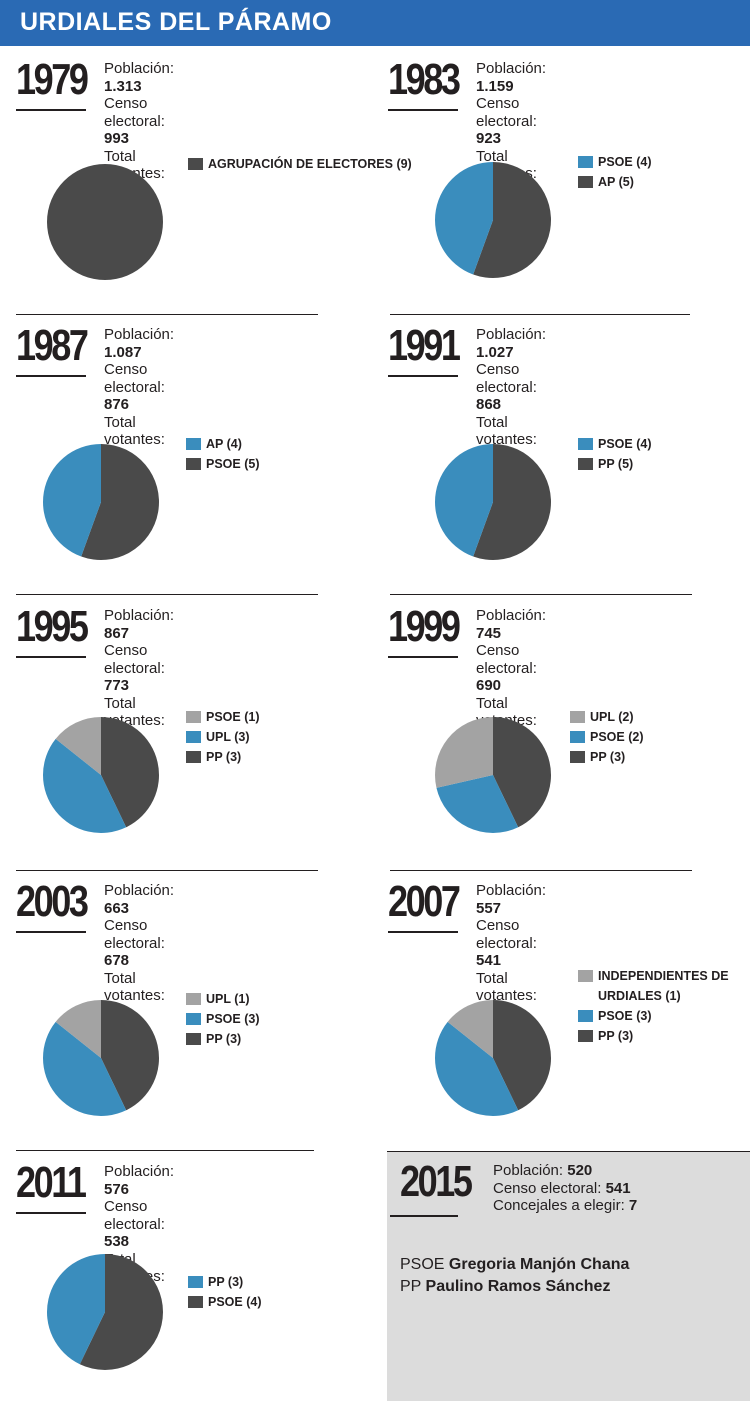  I want to click on legend-2011: PP (3) PSOE (4), so click(225, 1292).